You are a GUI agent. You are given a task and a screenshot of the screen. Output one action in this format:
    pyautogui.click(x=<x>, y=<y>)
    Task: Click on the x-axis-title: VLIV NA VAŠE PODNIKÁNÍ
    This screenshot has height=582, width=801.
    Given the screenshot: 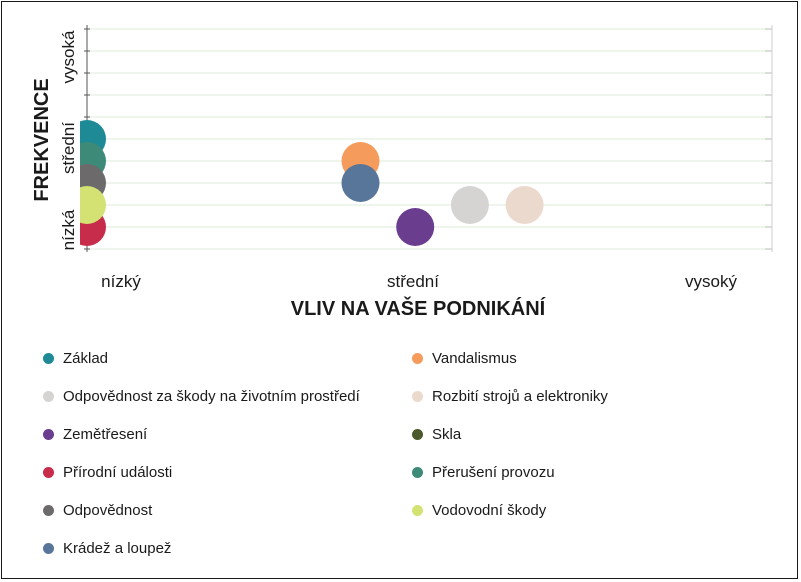 What is the action you would take?
    pyautogui.click(x=418, y=308)
    